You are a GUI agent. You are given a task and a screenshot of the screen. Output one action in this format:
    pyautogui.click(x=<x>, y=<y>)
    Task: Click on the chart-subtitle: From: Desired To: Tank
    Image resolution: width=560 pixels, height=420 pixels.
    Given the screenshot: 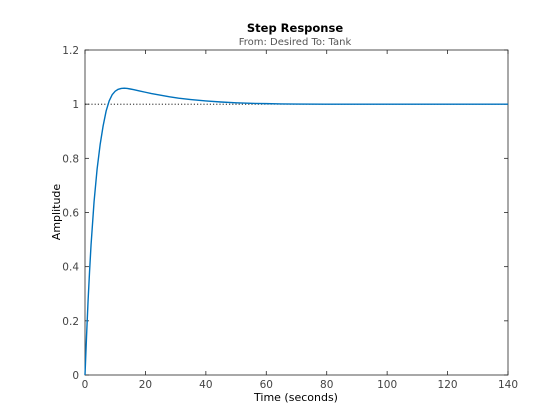 What is the action you would take?
    pyautogui.click(x=295, y=42)
    